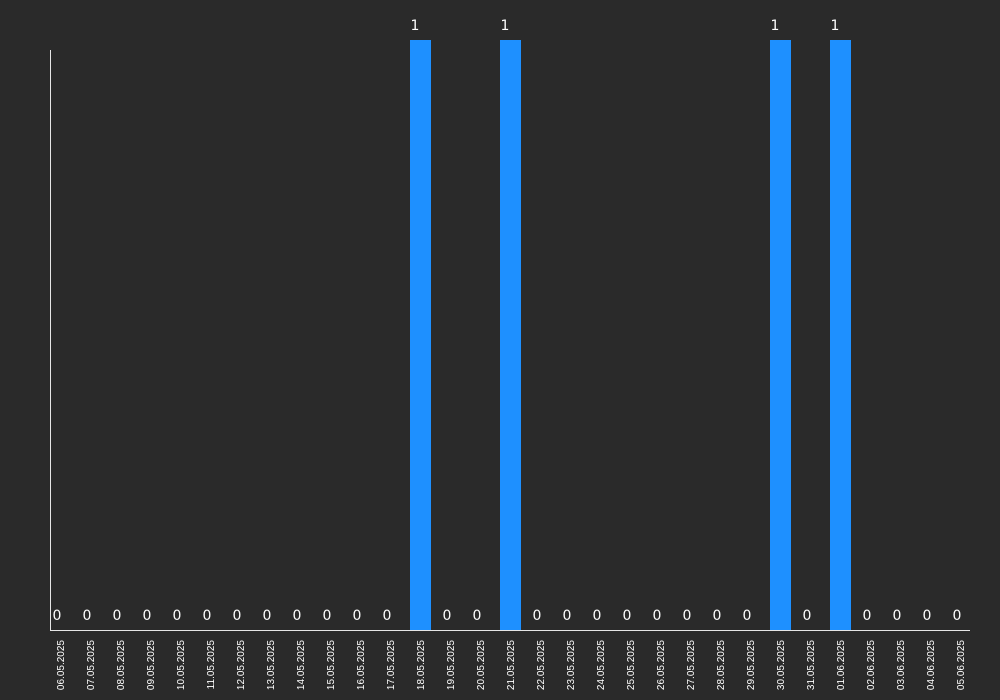 The image size is (1000, 700). What do you see at coordinates (297, 616) in the screenshot?
I see `value-label-14.05.2025: 0` at bounding box center [297, 616].